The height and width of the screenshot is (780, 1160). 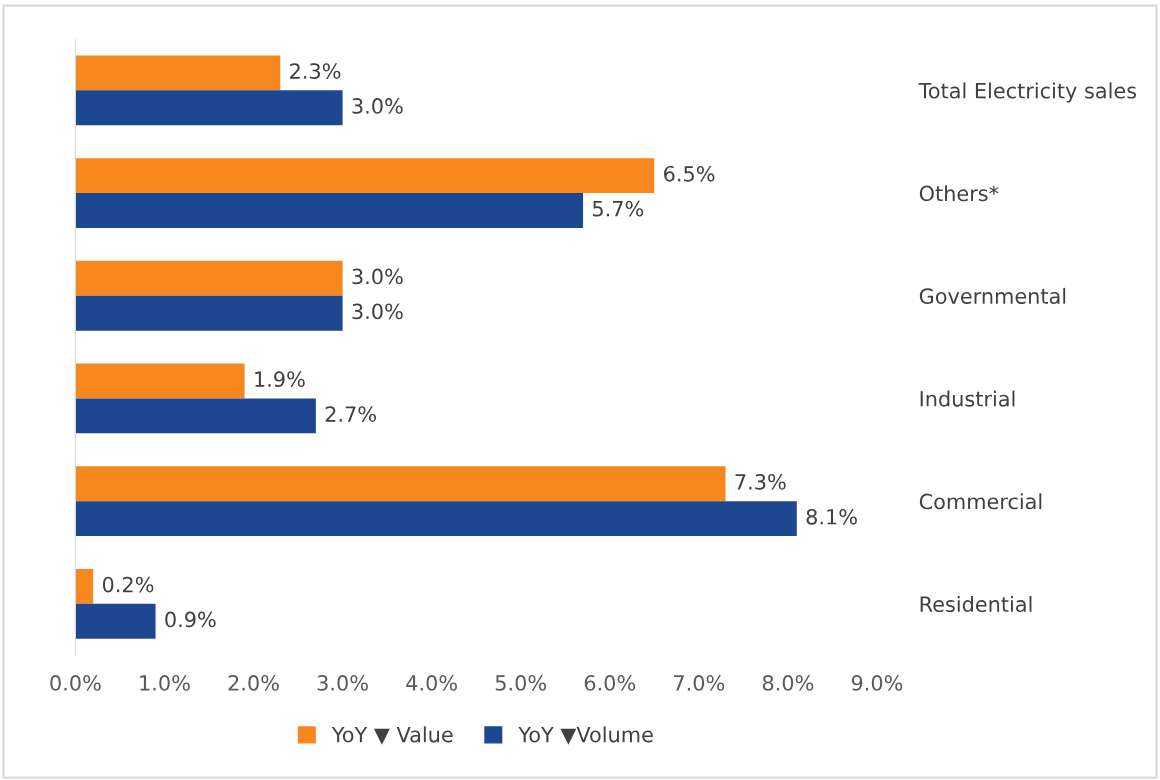 What do you see at coordinates (618, 208) in the screenshot?
I see `data-label: 5.7%` at bounding box center [618, 208].